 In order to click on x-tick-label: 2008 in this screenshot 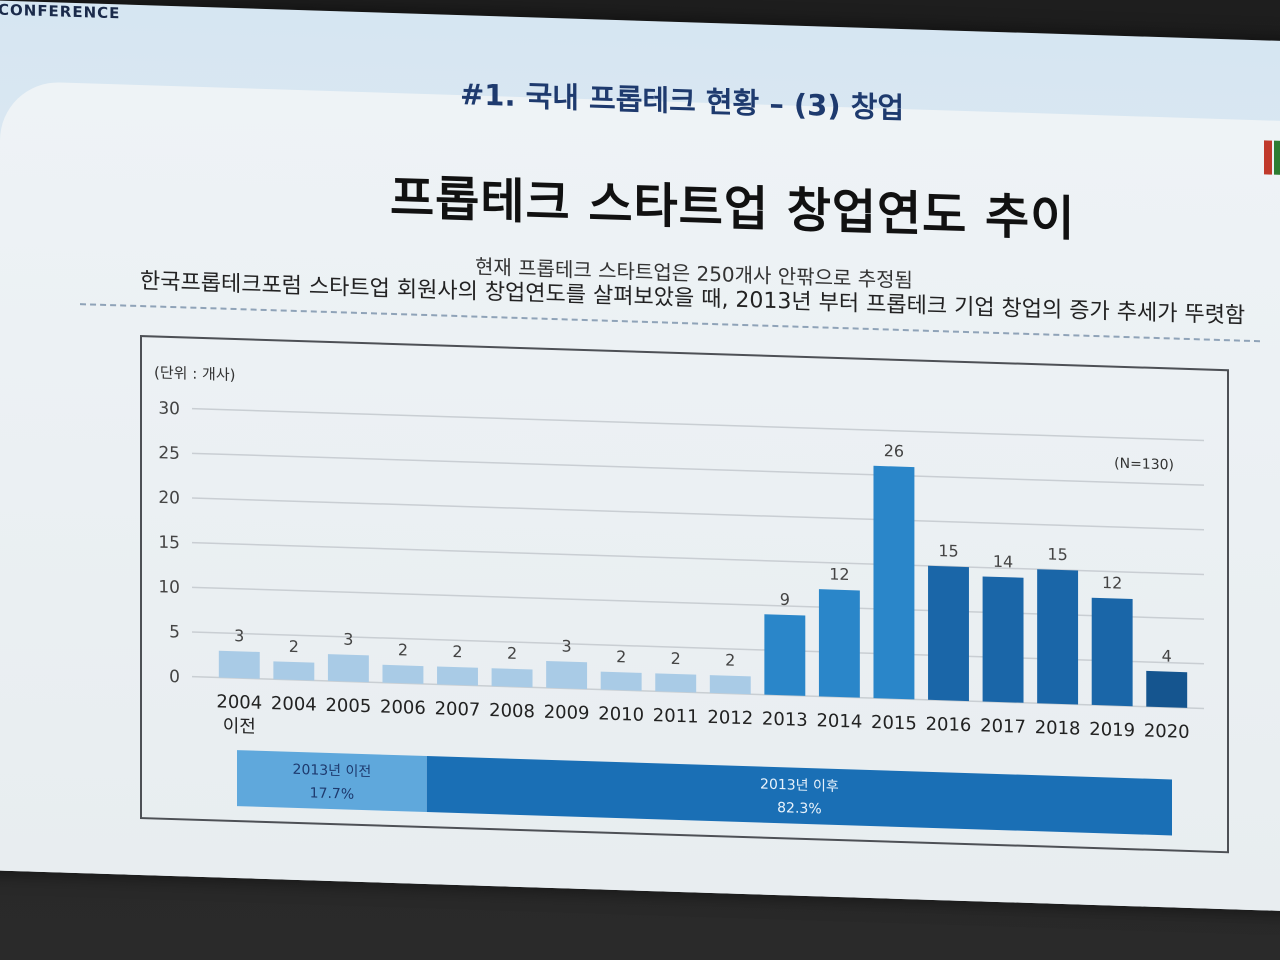, I will do `click(512, 711)`.